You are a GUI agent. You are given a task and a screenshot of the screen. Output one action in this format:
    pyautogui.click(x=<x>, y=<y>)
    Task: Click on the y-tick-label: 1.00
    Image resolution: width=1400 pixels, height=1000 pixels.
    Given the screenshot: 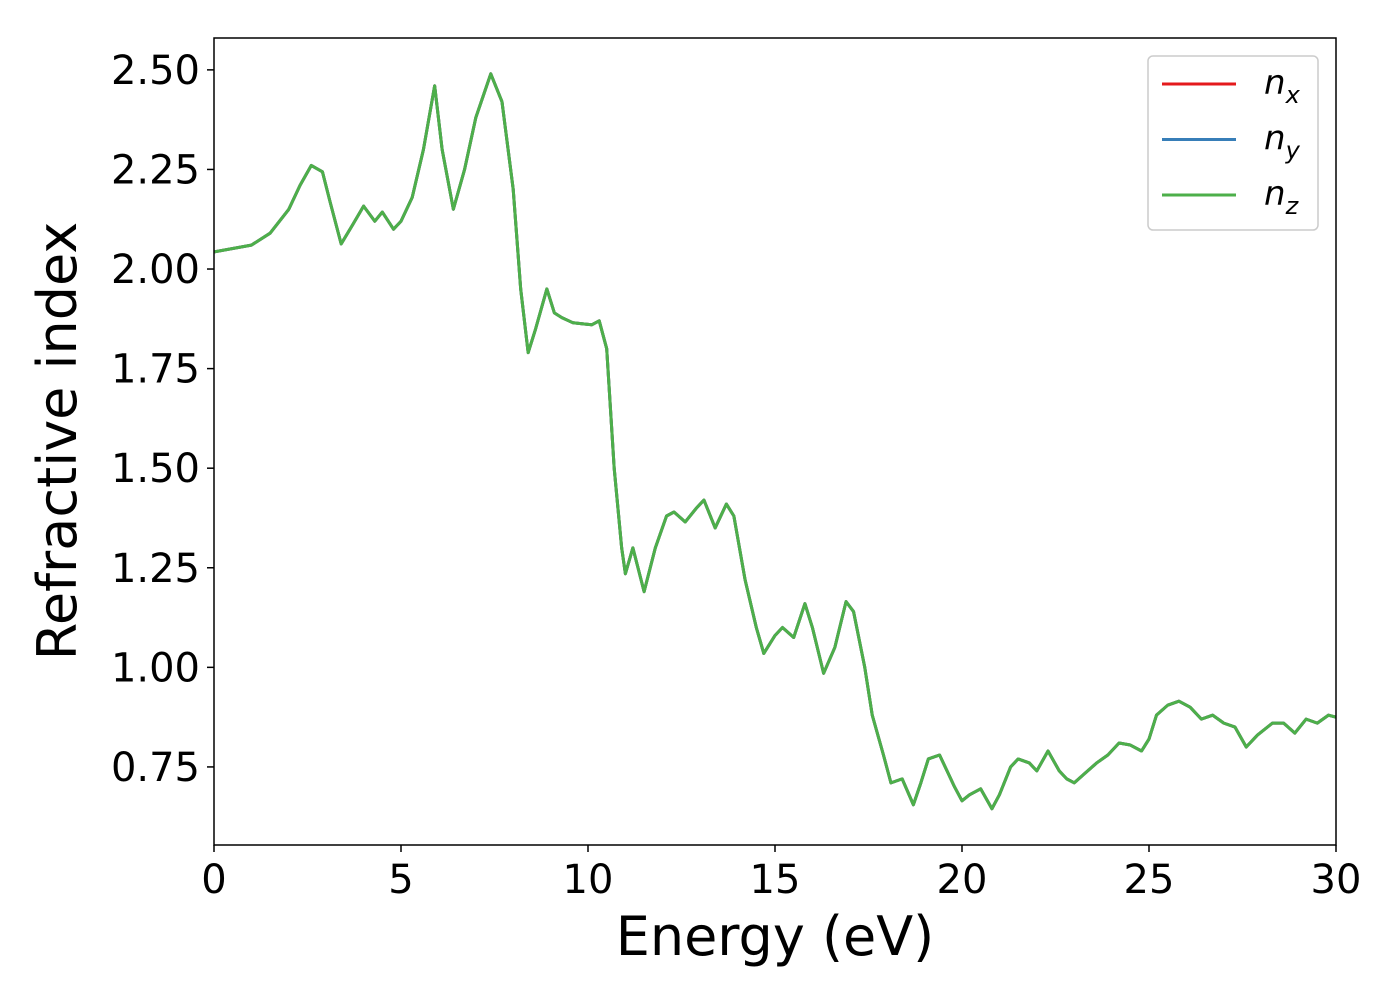 What is the action you would take?
    pyautogui.click(x=155, y=668)
    